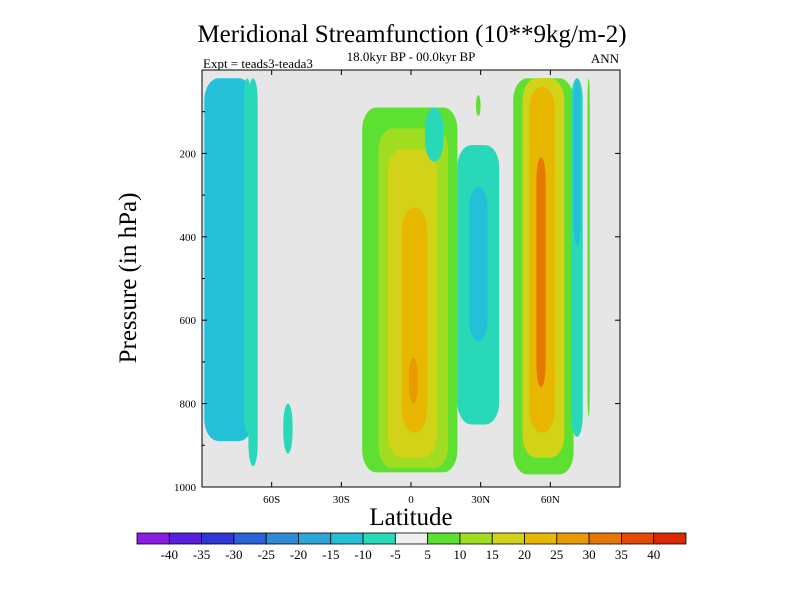 The image size is (800, 600). Describe the element at coordinates (459, 554) in the screenshot. I see `colorbar-label: 10` at that location.